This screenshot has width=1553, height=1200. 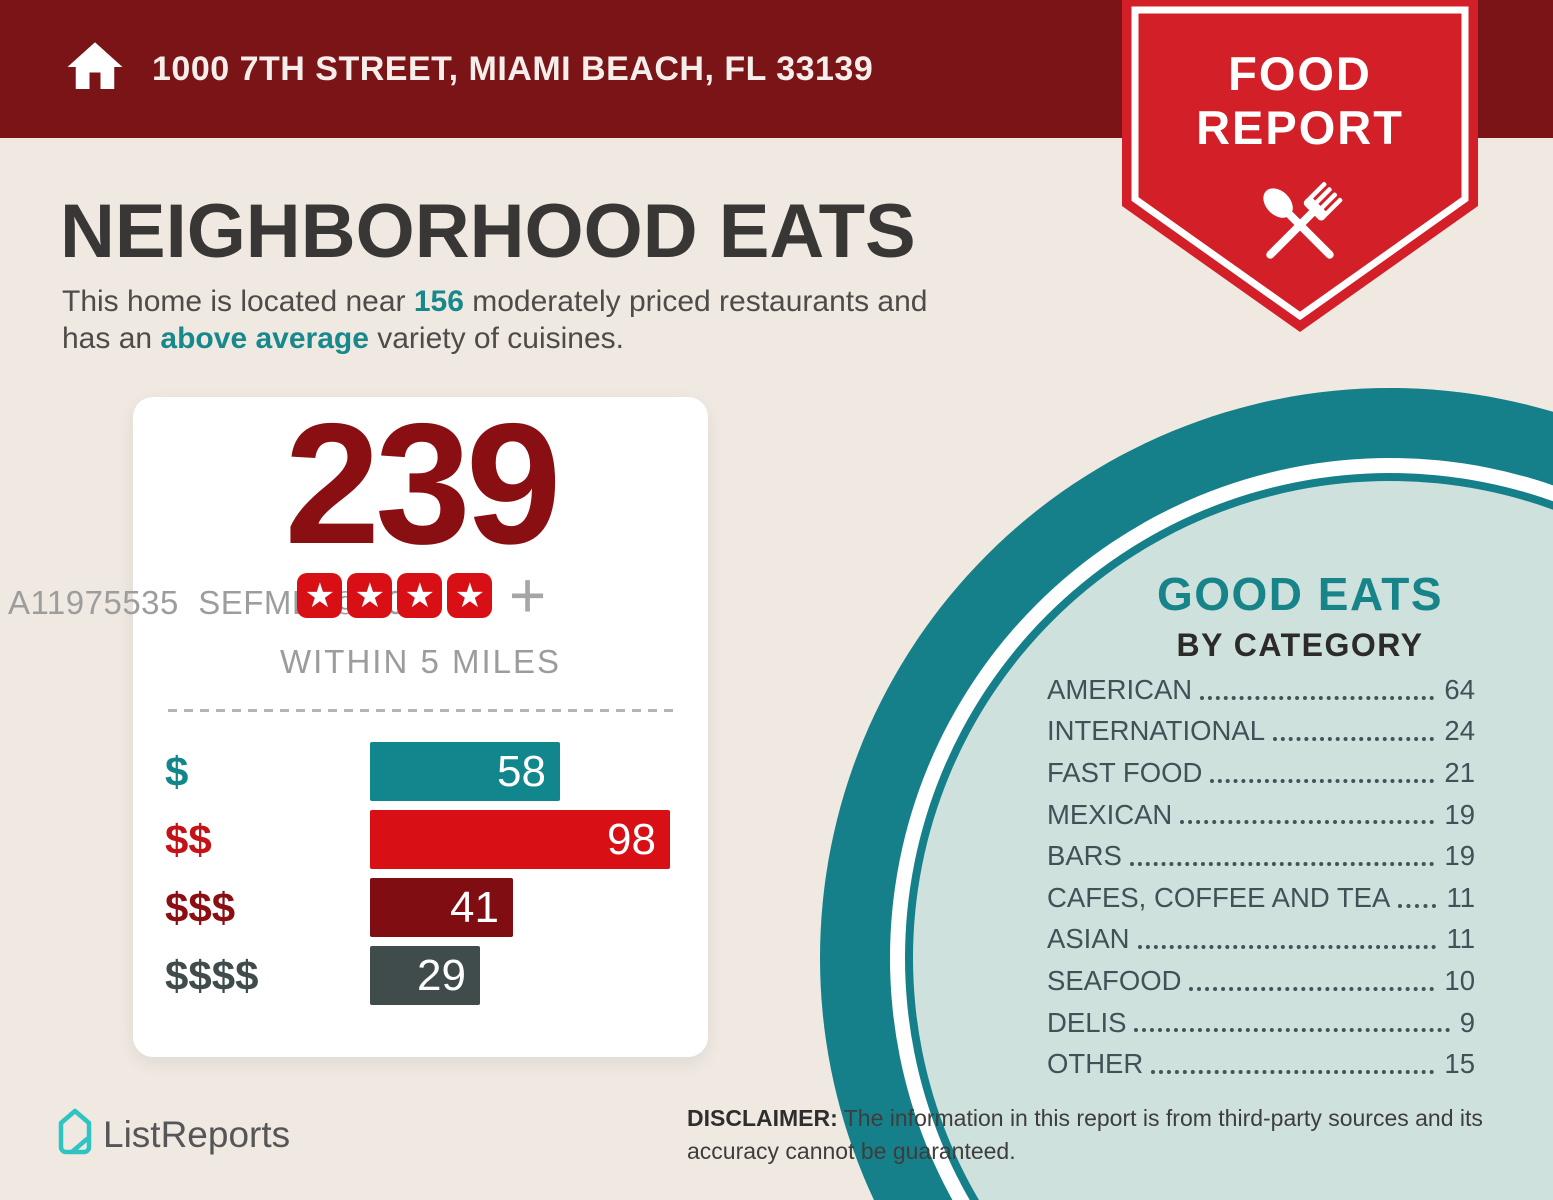 What do you see at coordinates (1261, 856) in the screenshot?
I see `category-row: BARS 19` at bounding box center [1261, 856].